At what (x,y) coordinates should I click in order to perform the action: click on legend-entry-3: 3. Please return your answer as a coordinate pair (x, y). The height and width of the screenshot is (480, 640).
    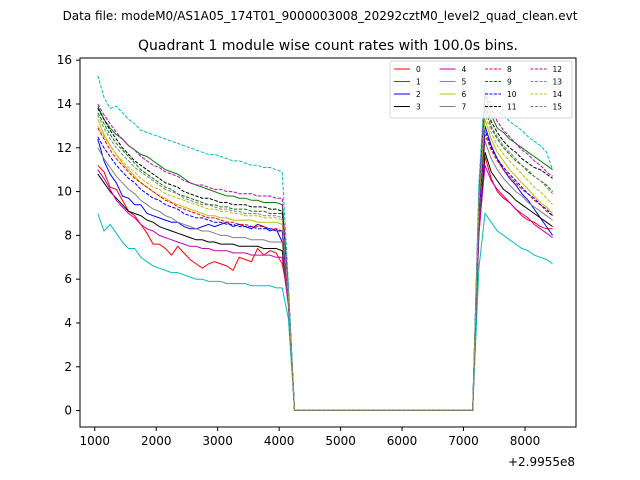
    Looking at the image, I should click on (407, 107).